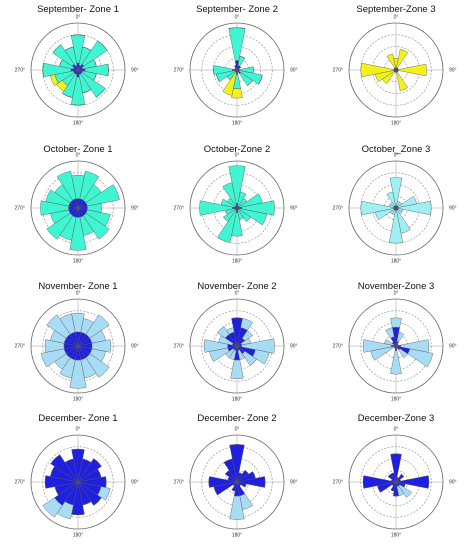 Image resolution: width=474 pixels, height=556 pixels. What do you see at coordinates (236, 418) in the screenshot?
I see `chart-title: December- Zone 2` at bounding box center [236, 418].